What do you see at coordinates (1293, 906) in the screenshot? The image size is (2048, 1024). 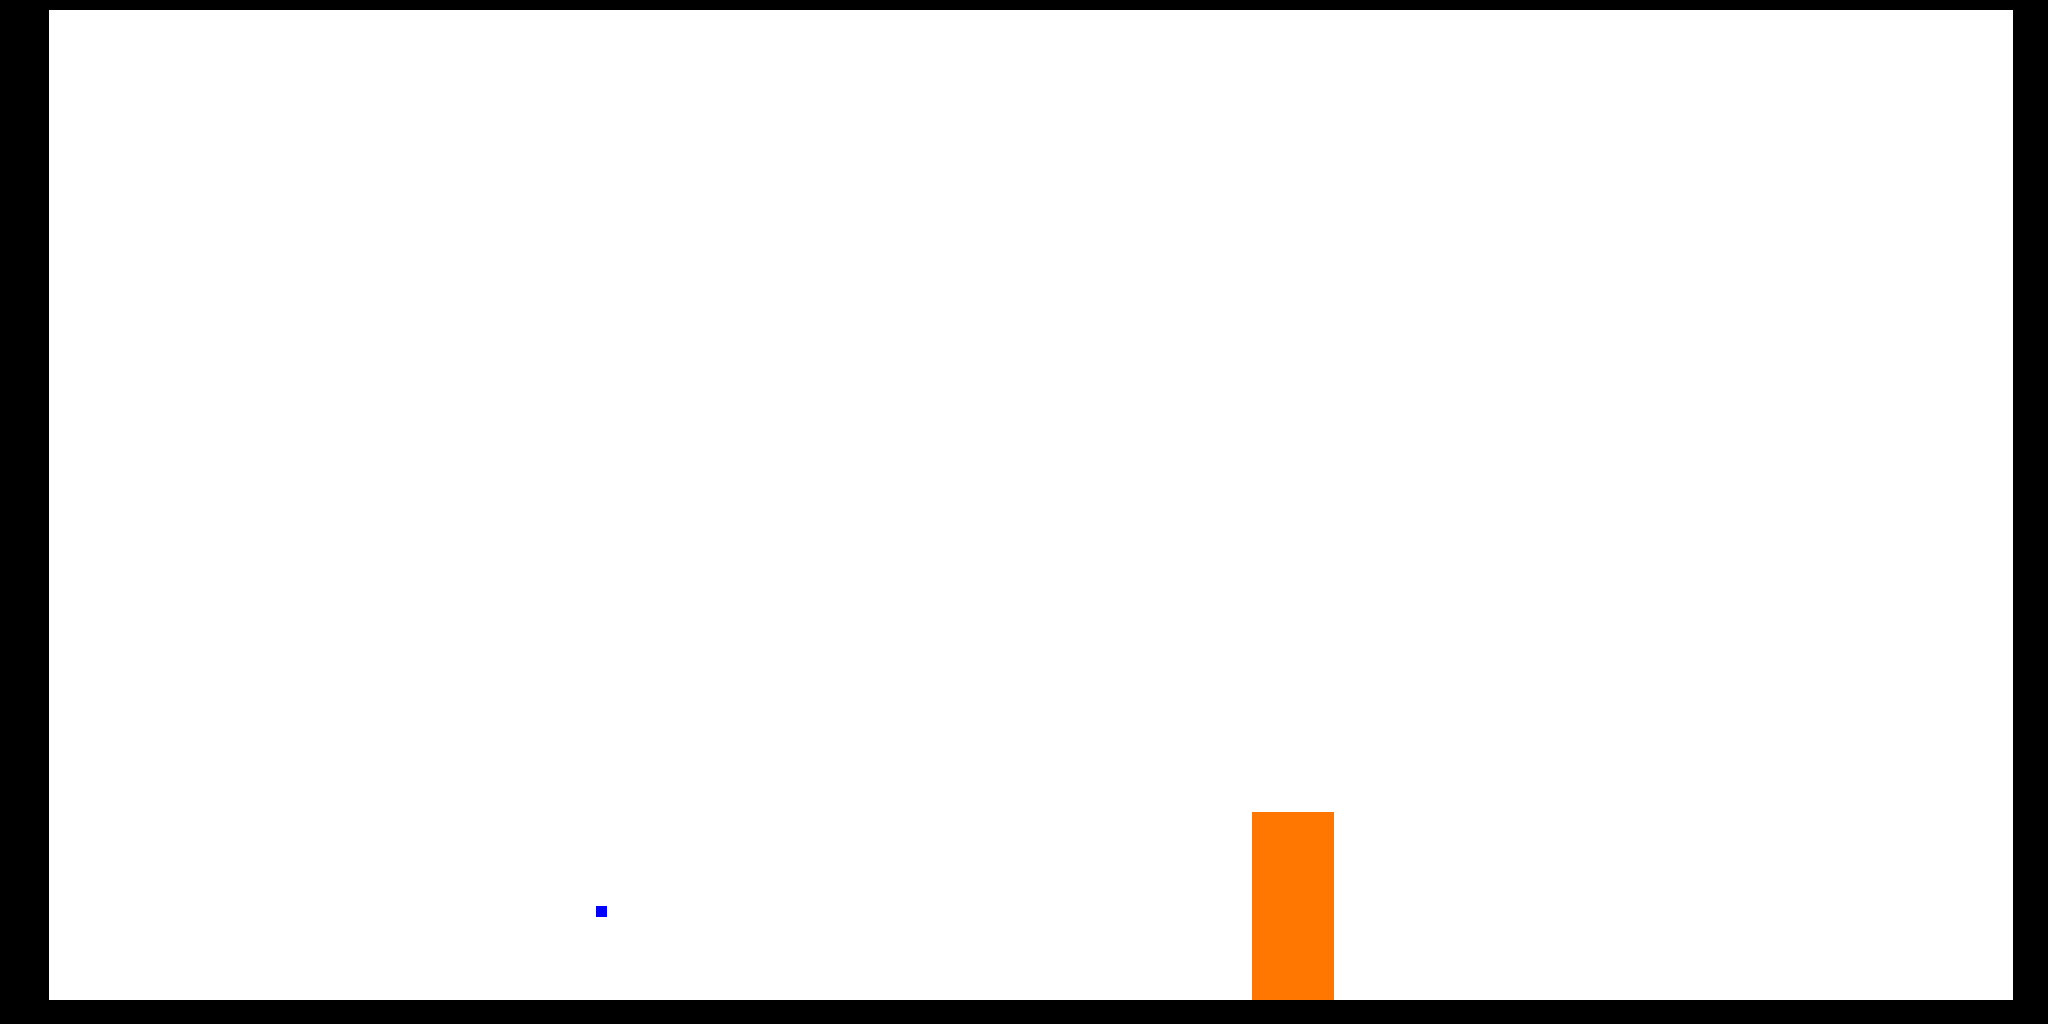 I see `obstacle-block` at bounding box center [1293, 906].